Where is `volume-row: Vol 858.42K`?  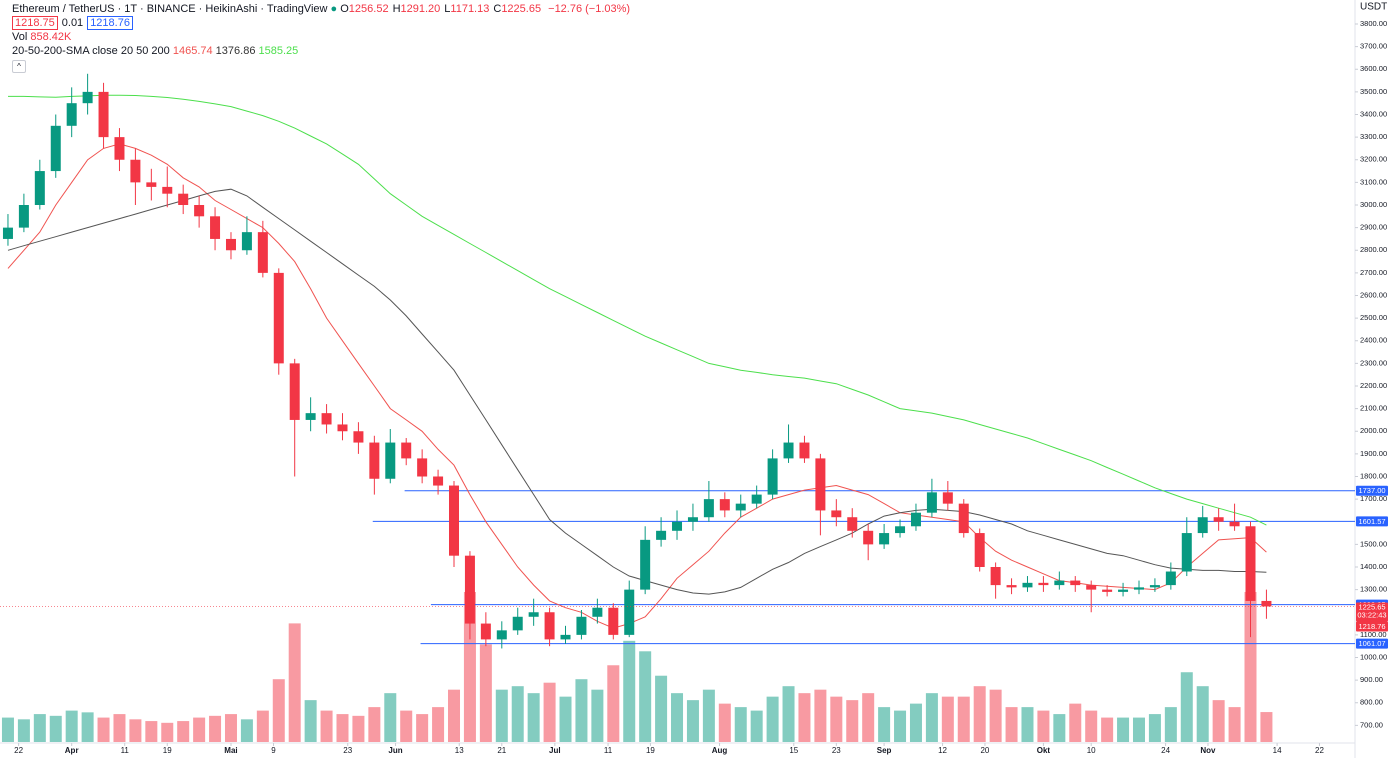 volume-row: Vol 858.42K is located at coordinates (321, 37).